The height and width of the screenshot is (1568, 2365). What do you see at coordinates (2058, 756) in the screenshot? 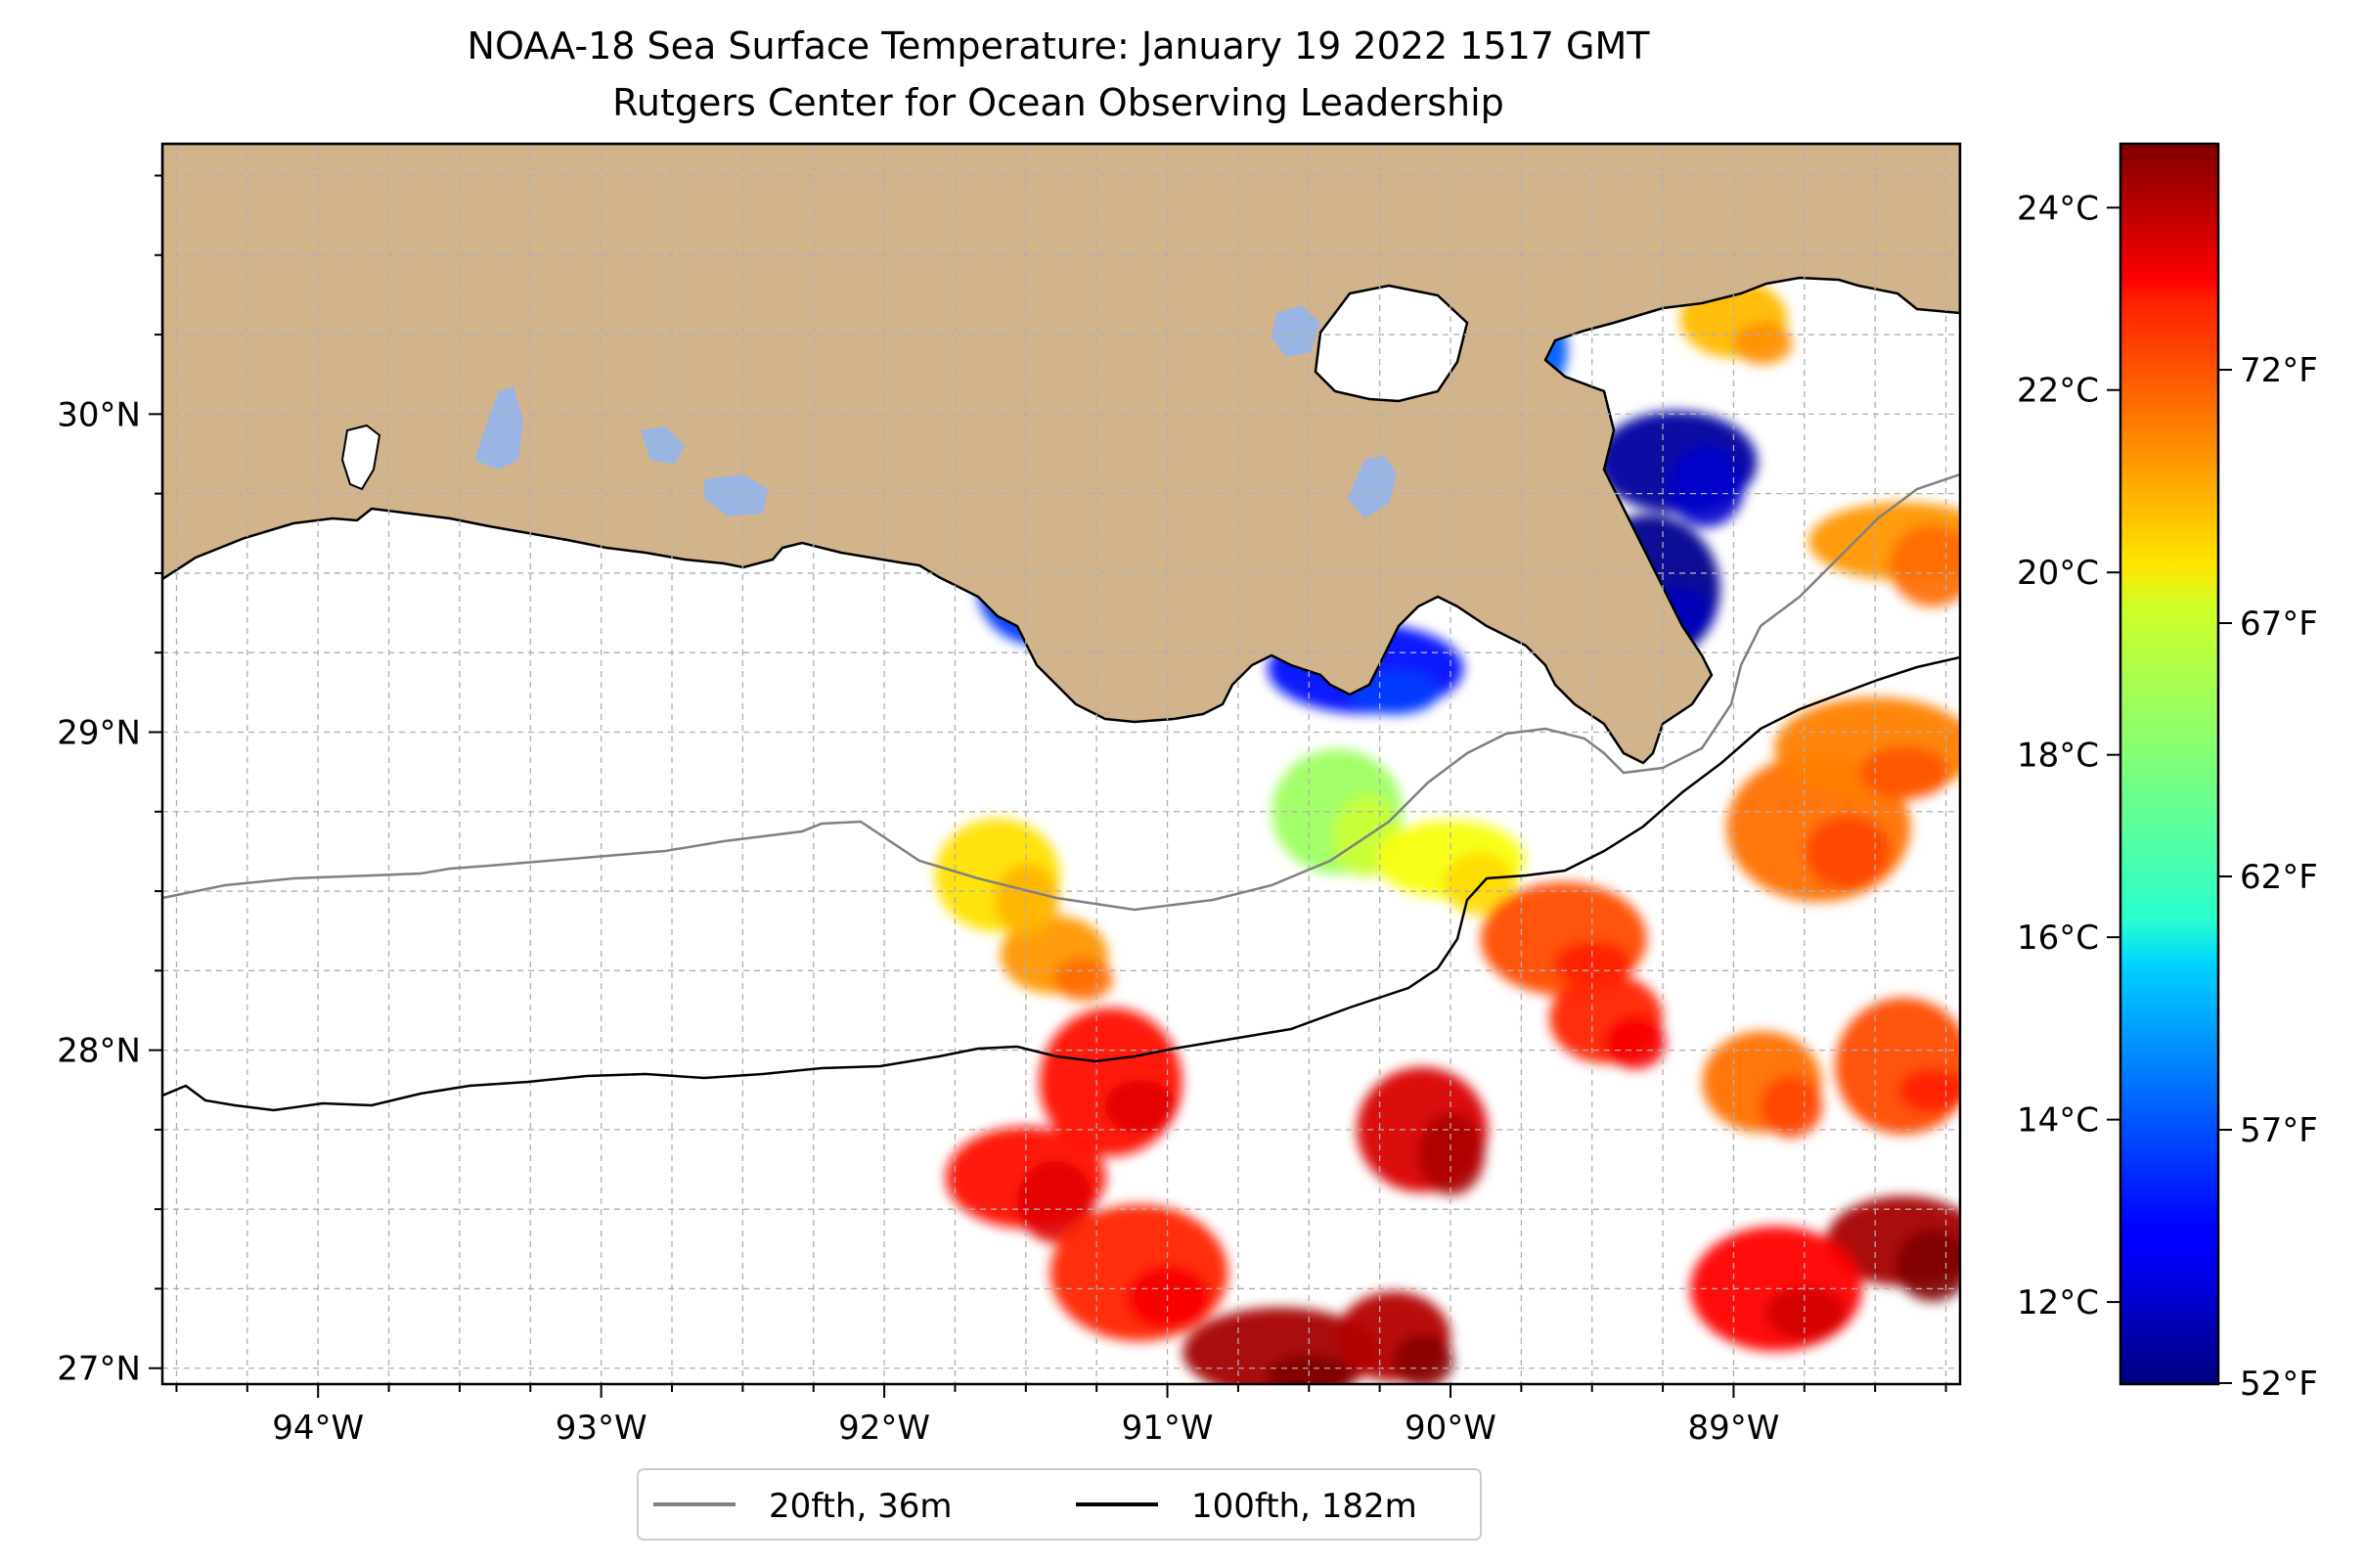
I see `colorbar-c-label: 18°C` at bounding box center [2058, 756].